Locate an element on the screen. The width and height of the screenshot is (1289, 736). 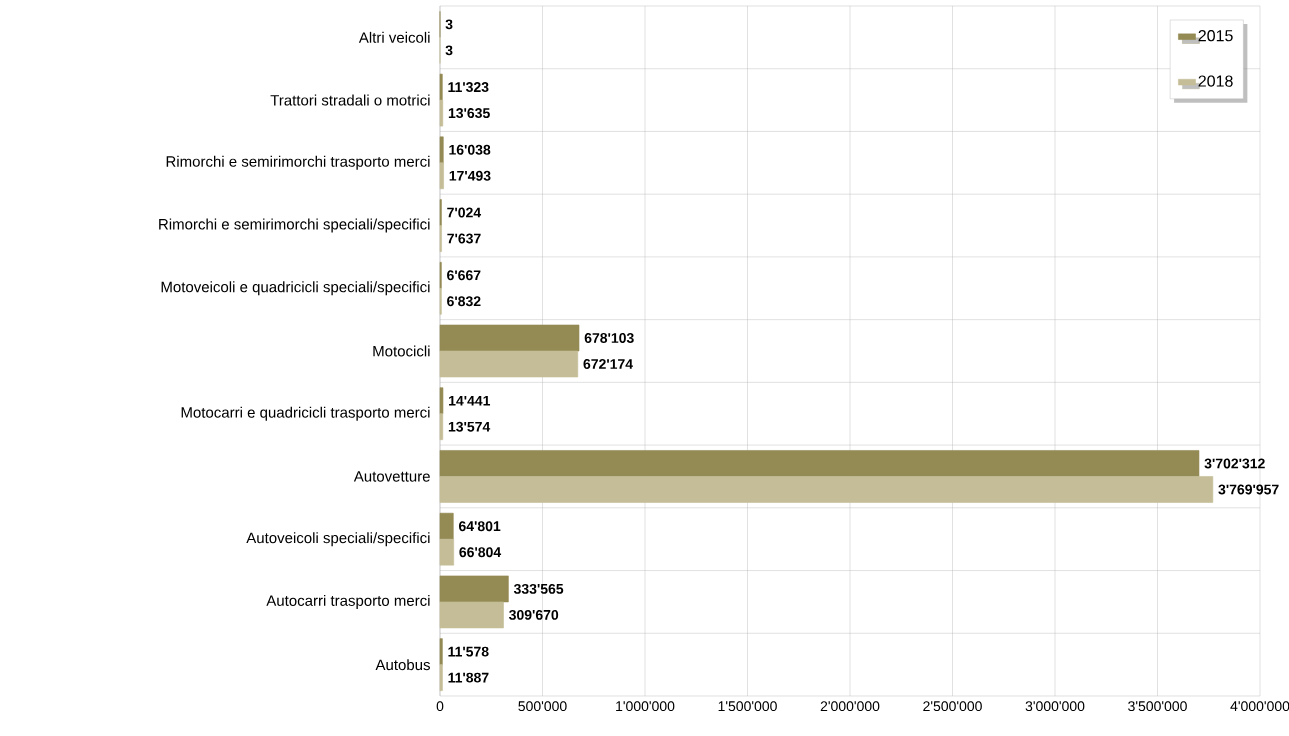
x-tick-label: 2'000'000 is located at coordinates (850, 706).